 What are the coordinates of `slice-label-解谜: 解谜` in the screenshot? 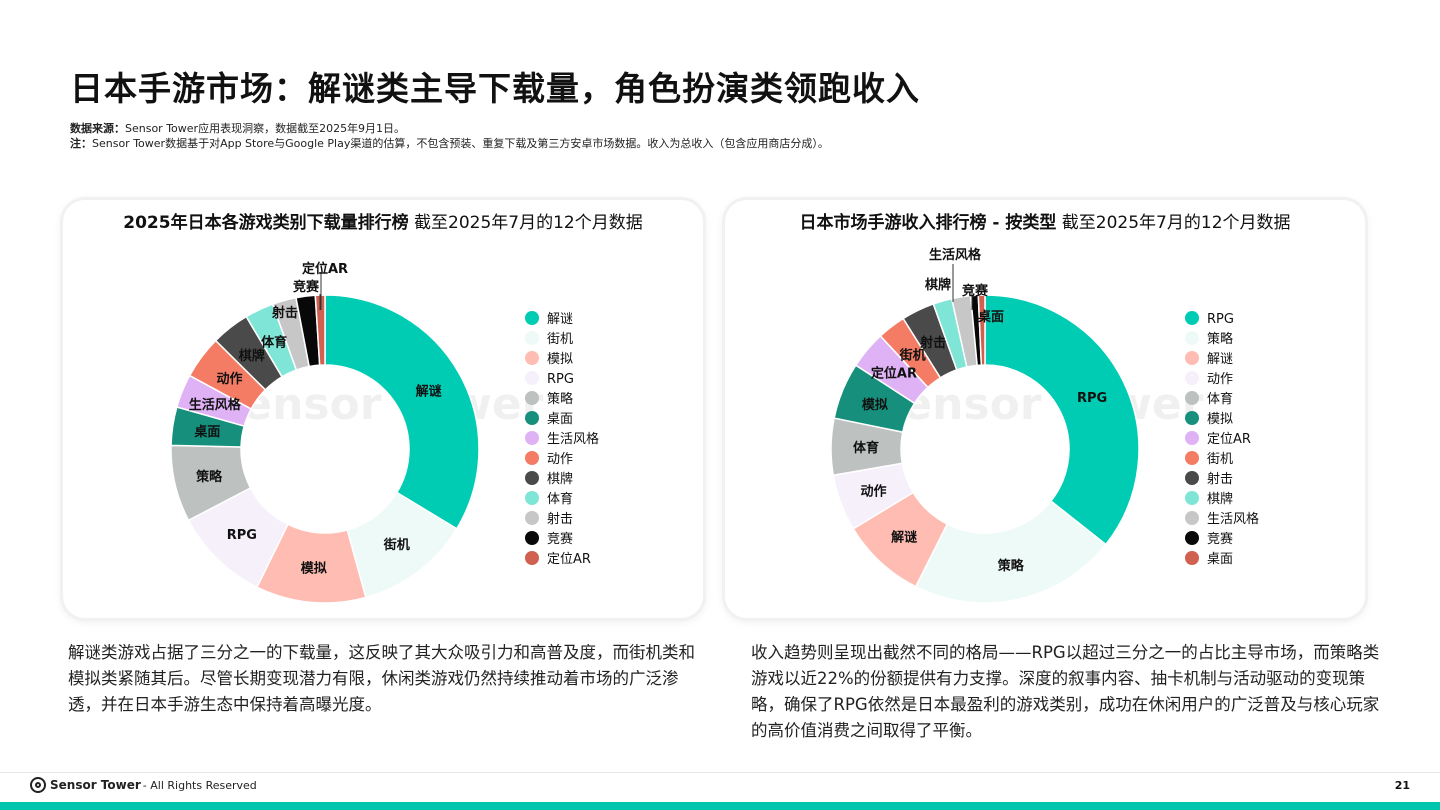 It's located at (904, 537).